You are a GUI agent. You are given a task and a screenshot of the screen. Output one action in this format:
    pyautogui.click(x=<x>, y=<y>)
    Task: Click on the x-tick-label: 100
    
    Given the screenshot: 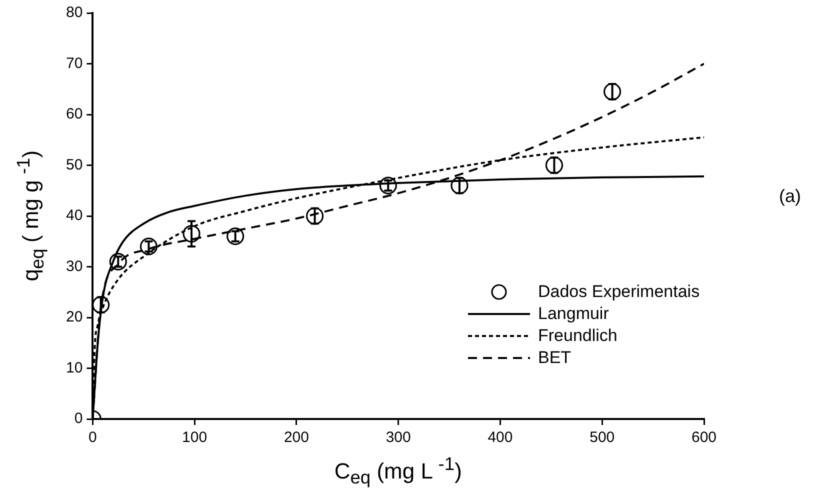 What is the action you would take?
    pyautogui.click(x=195, y=437)
    